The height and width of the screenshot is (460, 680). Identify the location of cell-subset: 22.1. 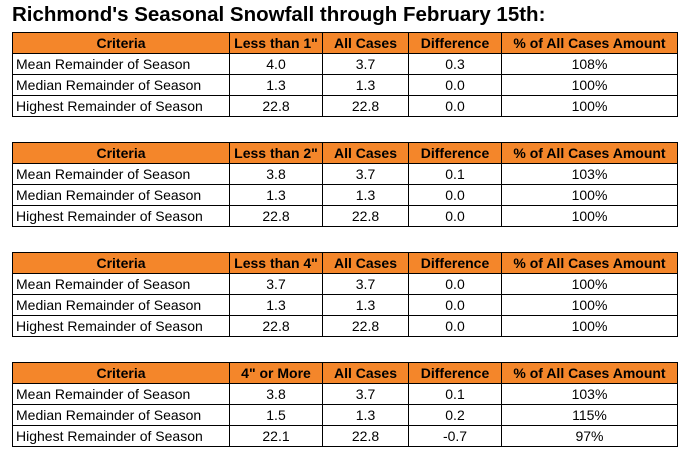
(276, 436).